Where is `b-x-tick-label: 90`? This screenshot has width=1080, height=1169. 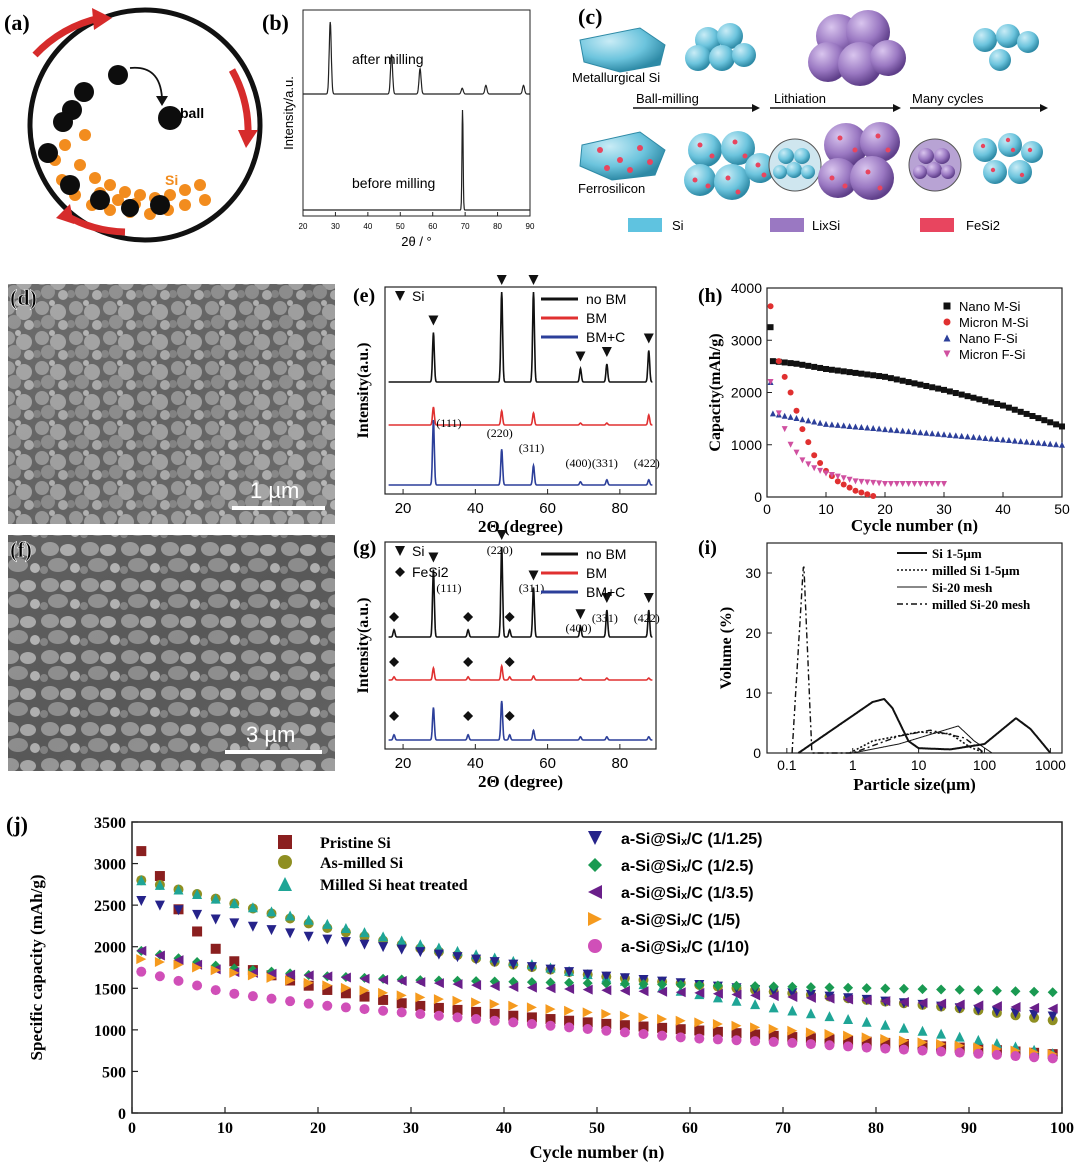 b-x-tick-label: 90 is located at coordinates (530, 226).